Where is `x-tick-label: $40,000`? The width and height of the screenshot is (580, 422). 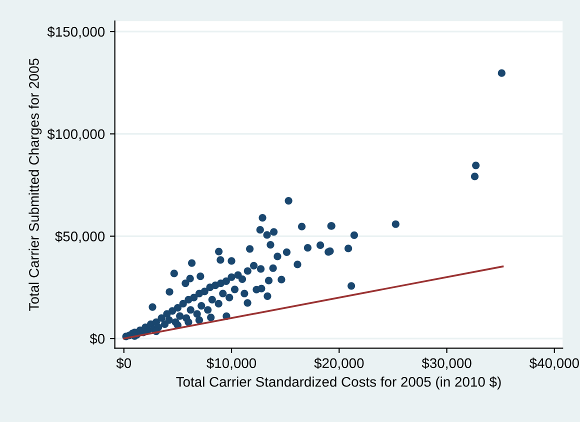 x-tick-label: $40,000 is located at coordinates (554, 364).